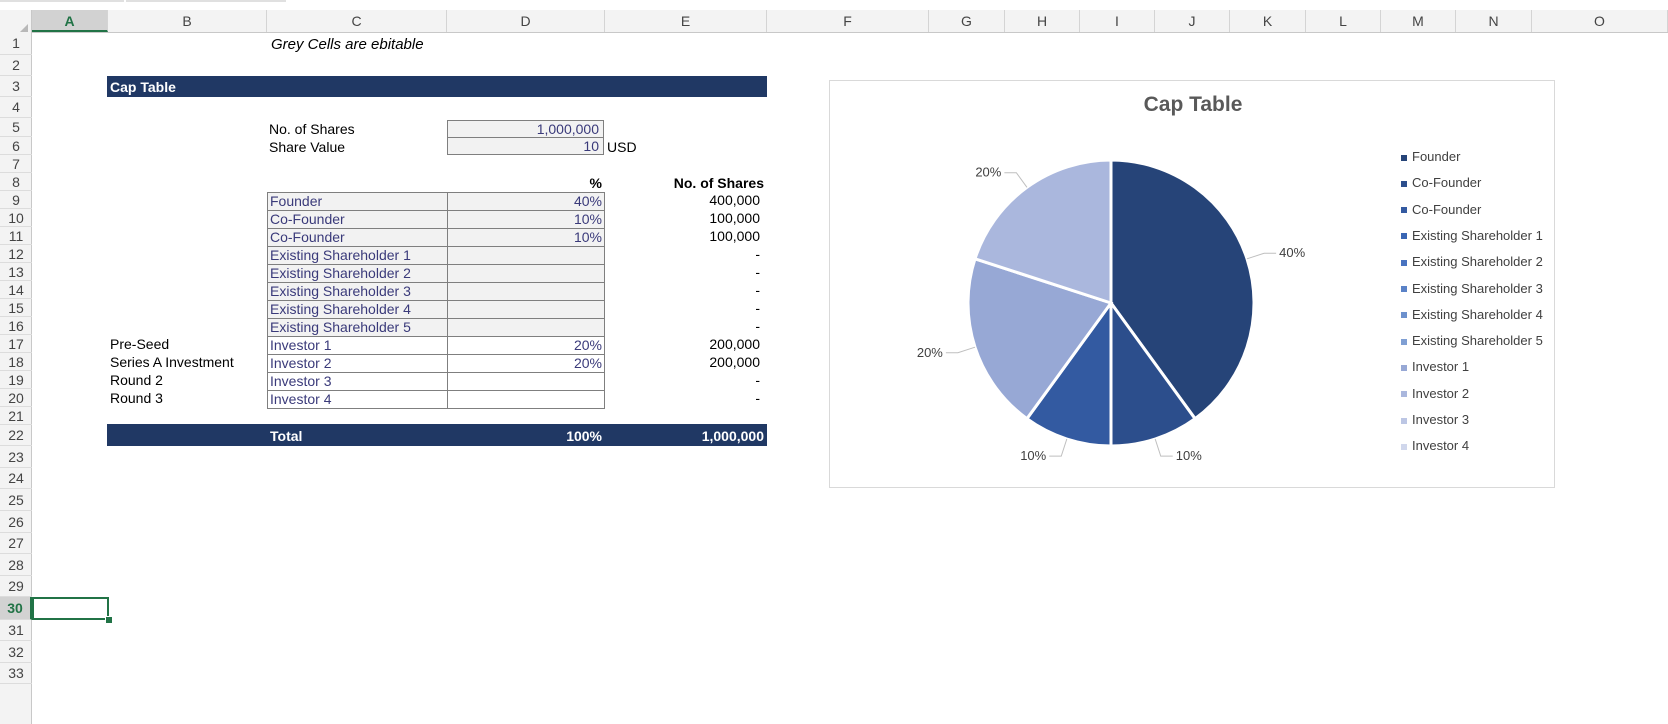 Image resolution: width=1668 pixels, height=724 pixels. I want to click on row-header-4: 4, so click(16, 107).